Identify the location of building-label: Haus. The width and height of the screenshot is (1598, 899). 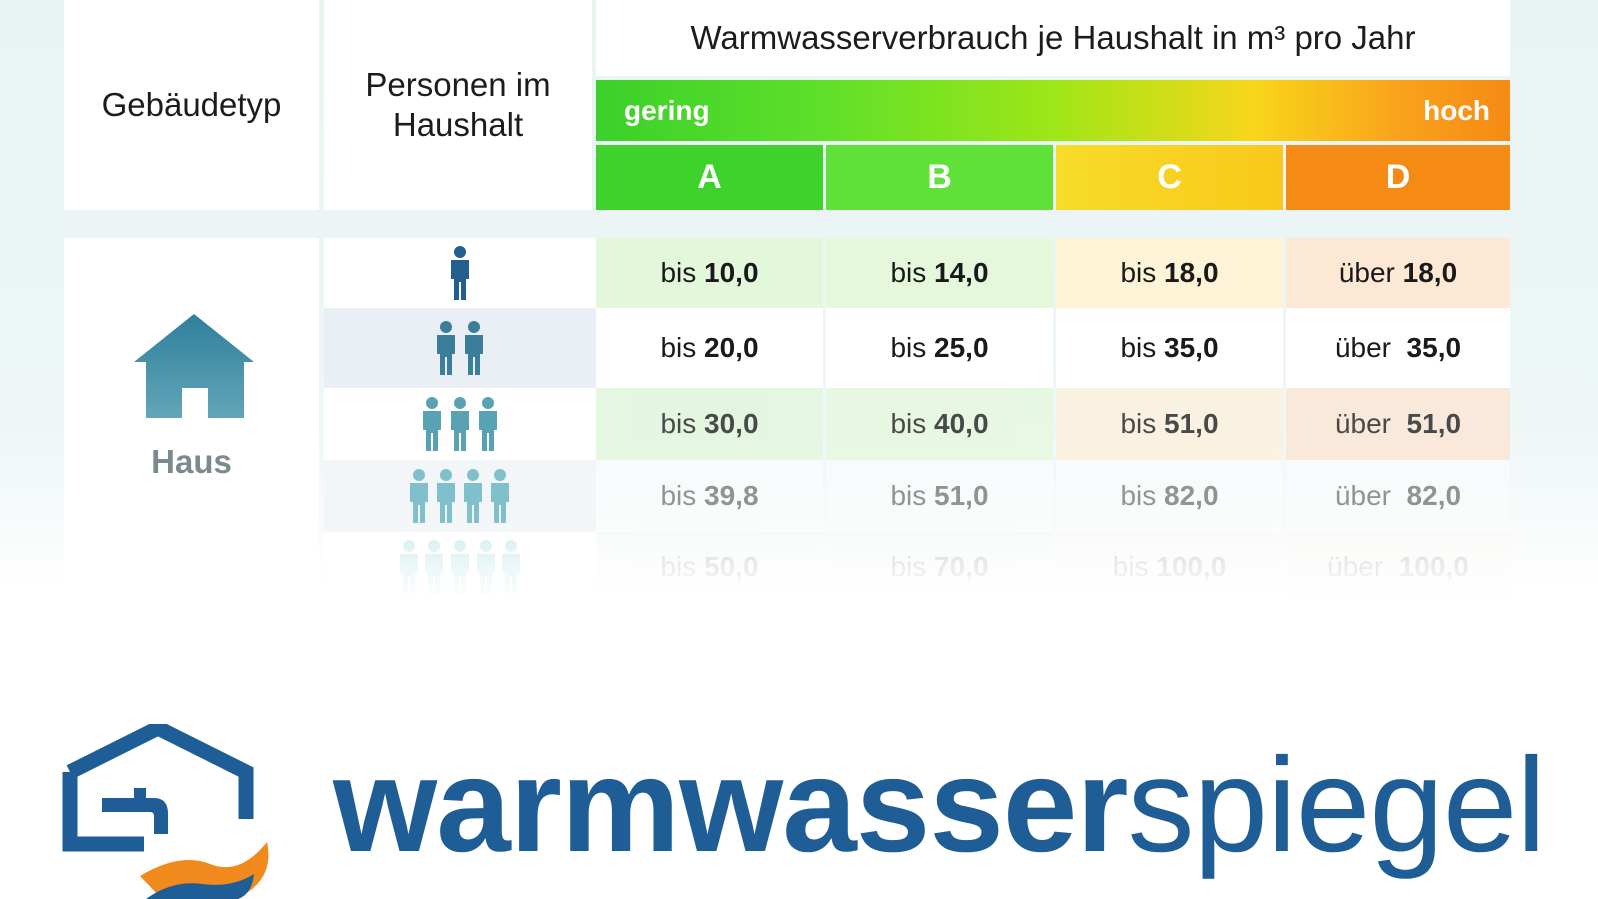
(191, 461).